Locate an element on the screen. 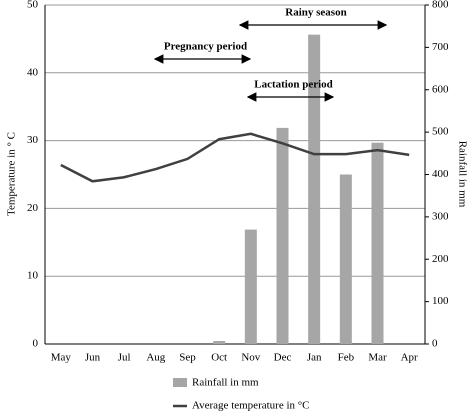  y-tick-label: 40 is located at coordinates (33, 72).